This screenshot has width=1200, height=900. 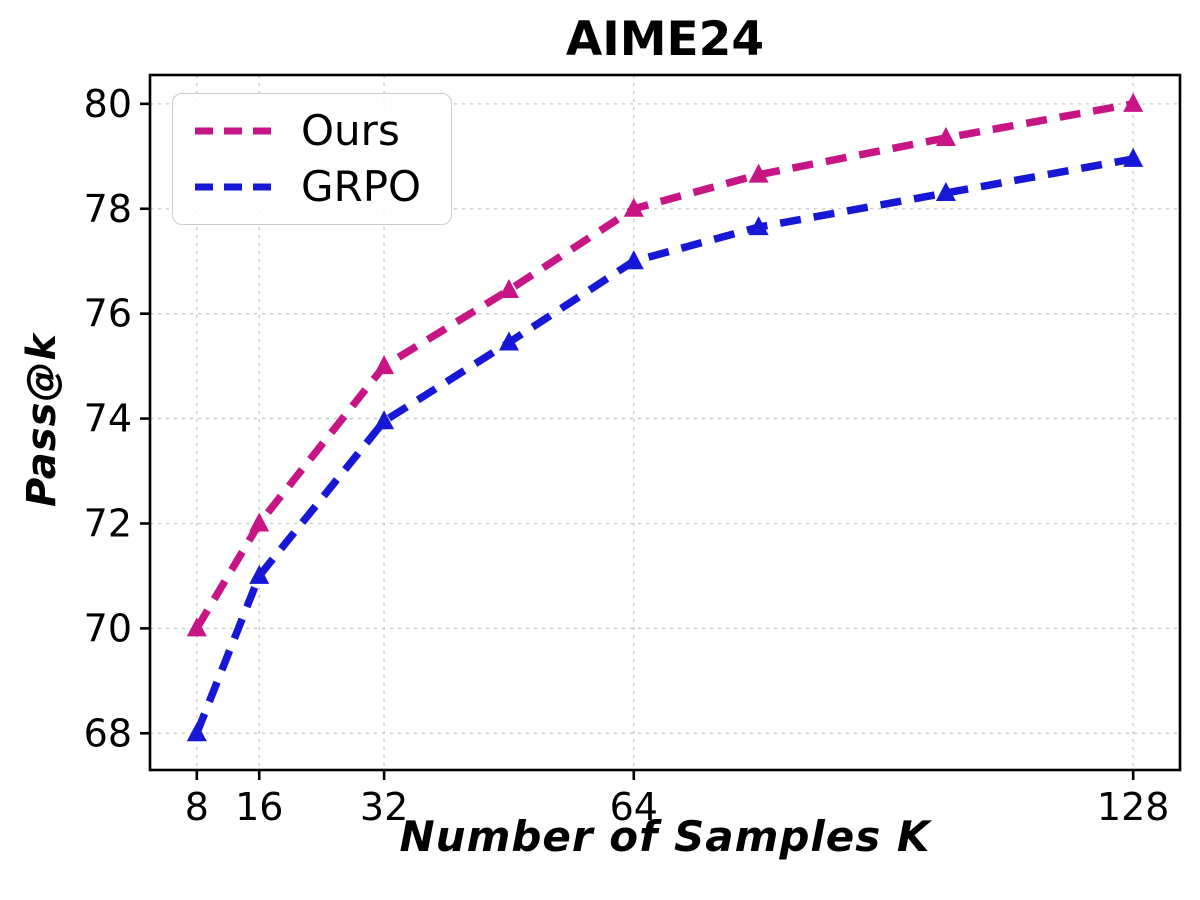 What do you see at coordinates (108, 314) in the screenshot?
I see `svg-text: 76` at bounding box center [108, 314].